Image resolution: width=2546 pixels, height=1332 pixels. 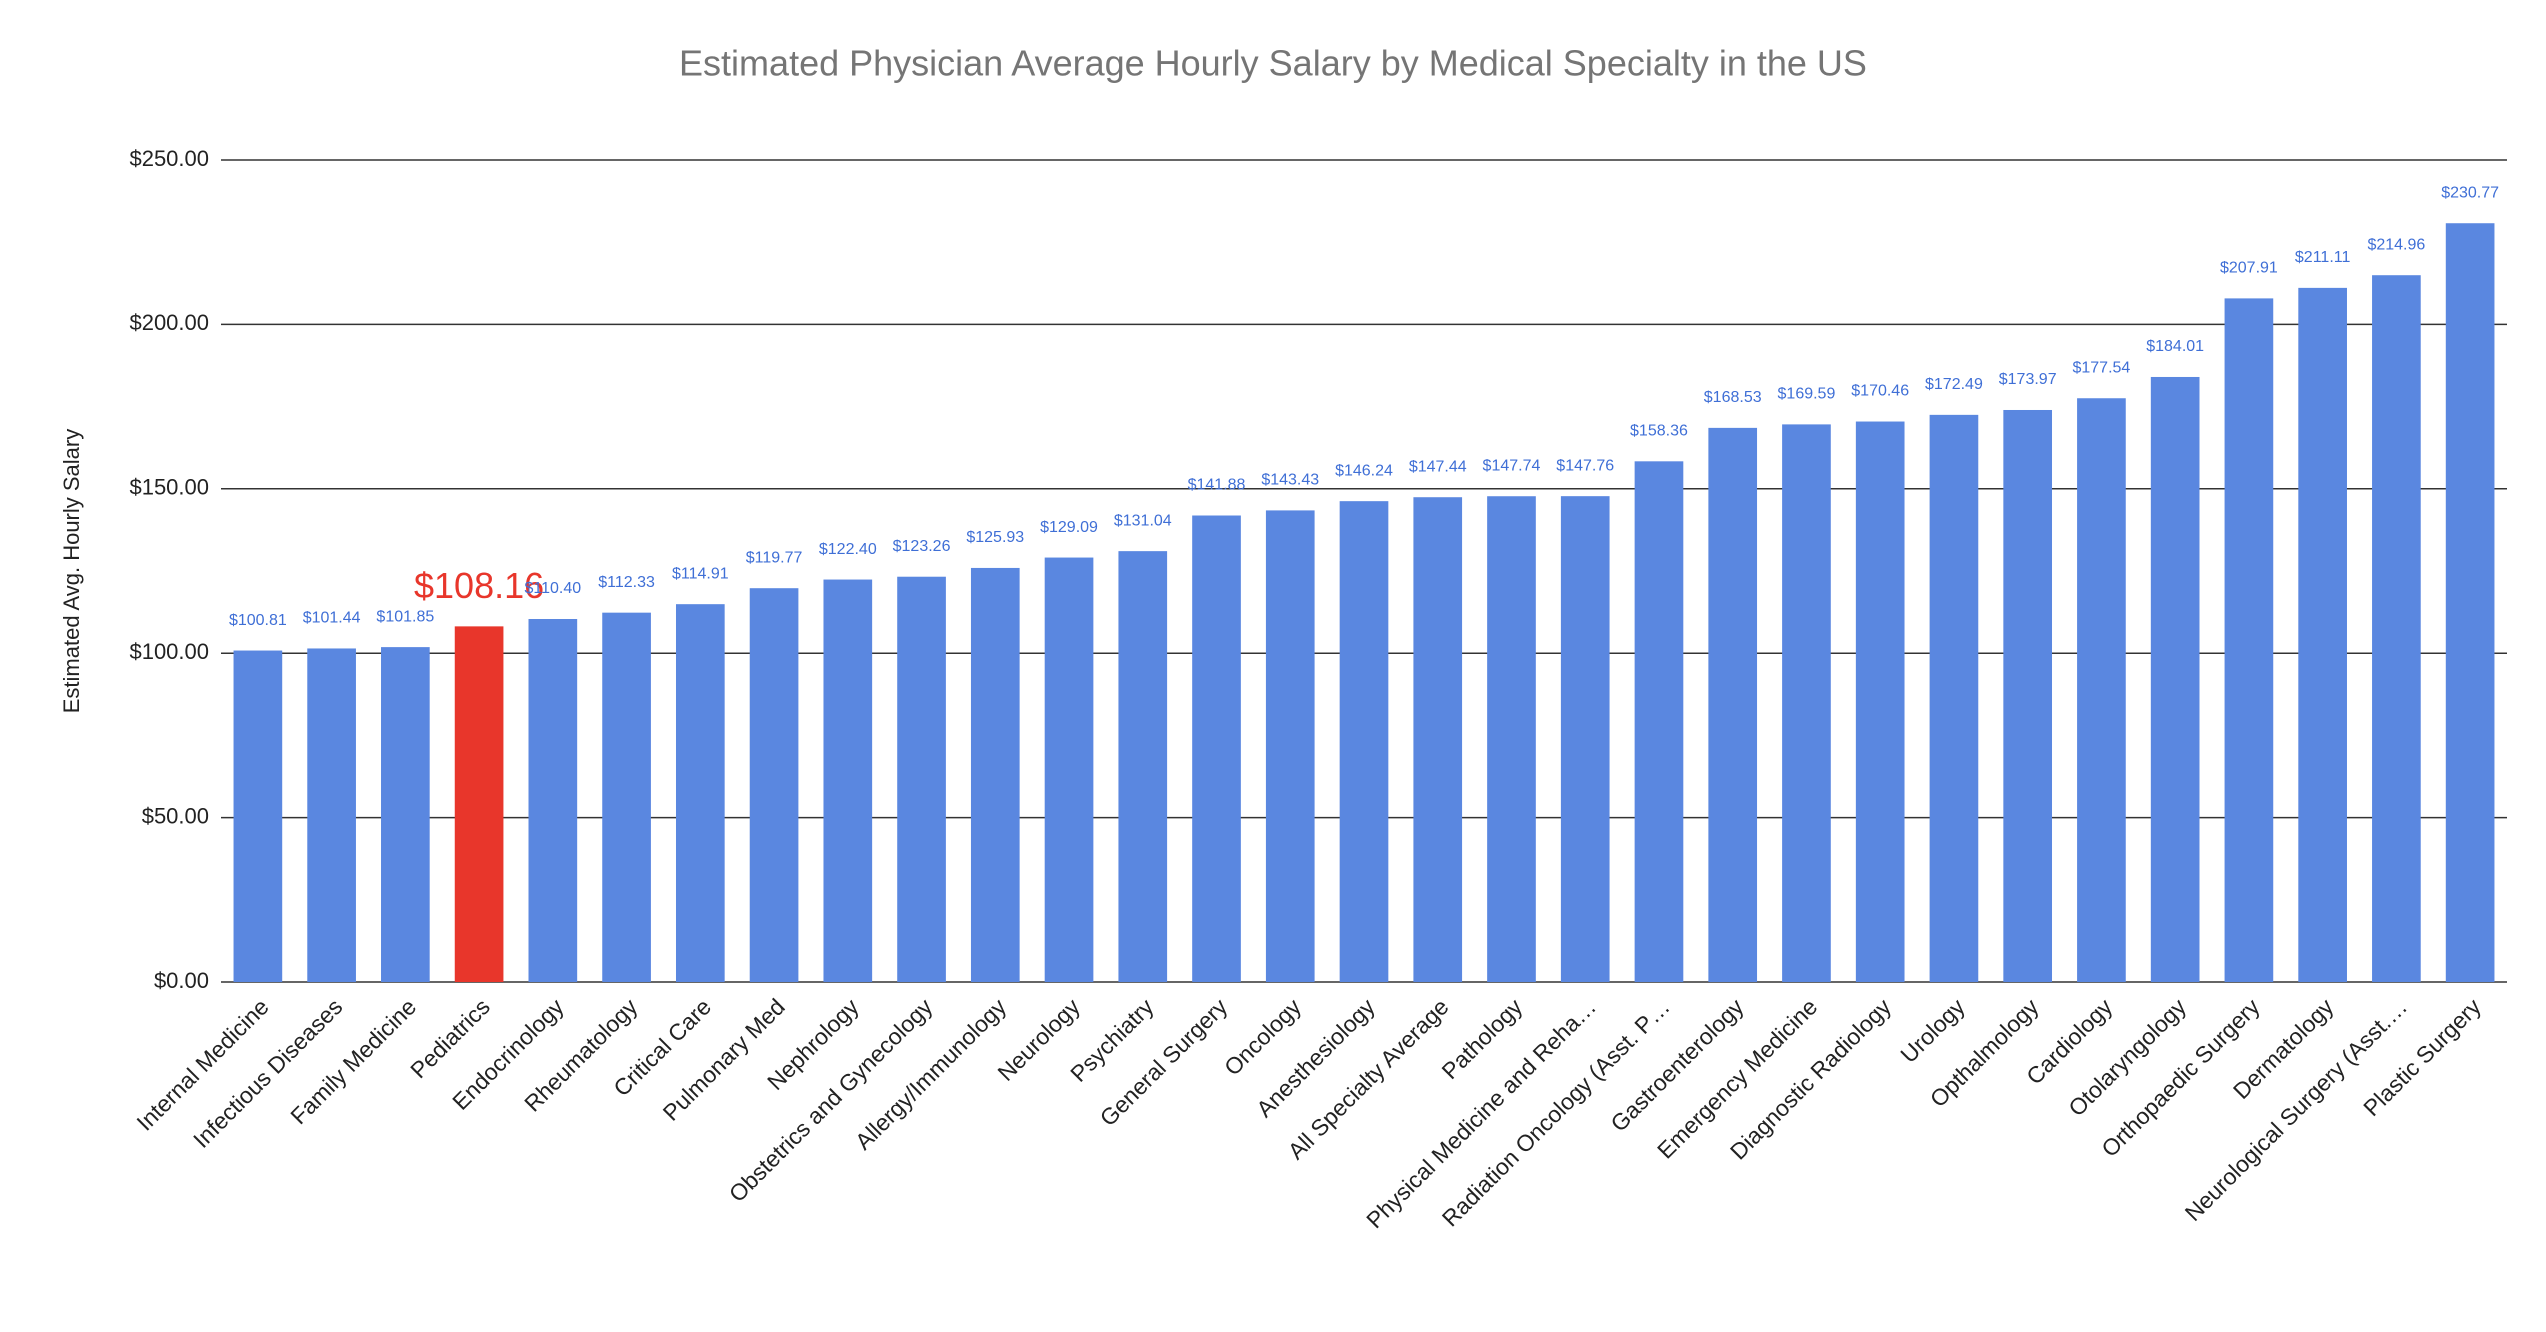 What do you see at coordinates (353, 1061) in the screenshot?
I see `x-tick-label: Family Medicine` at bounding box center [353, 1061].